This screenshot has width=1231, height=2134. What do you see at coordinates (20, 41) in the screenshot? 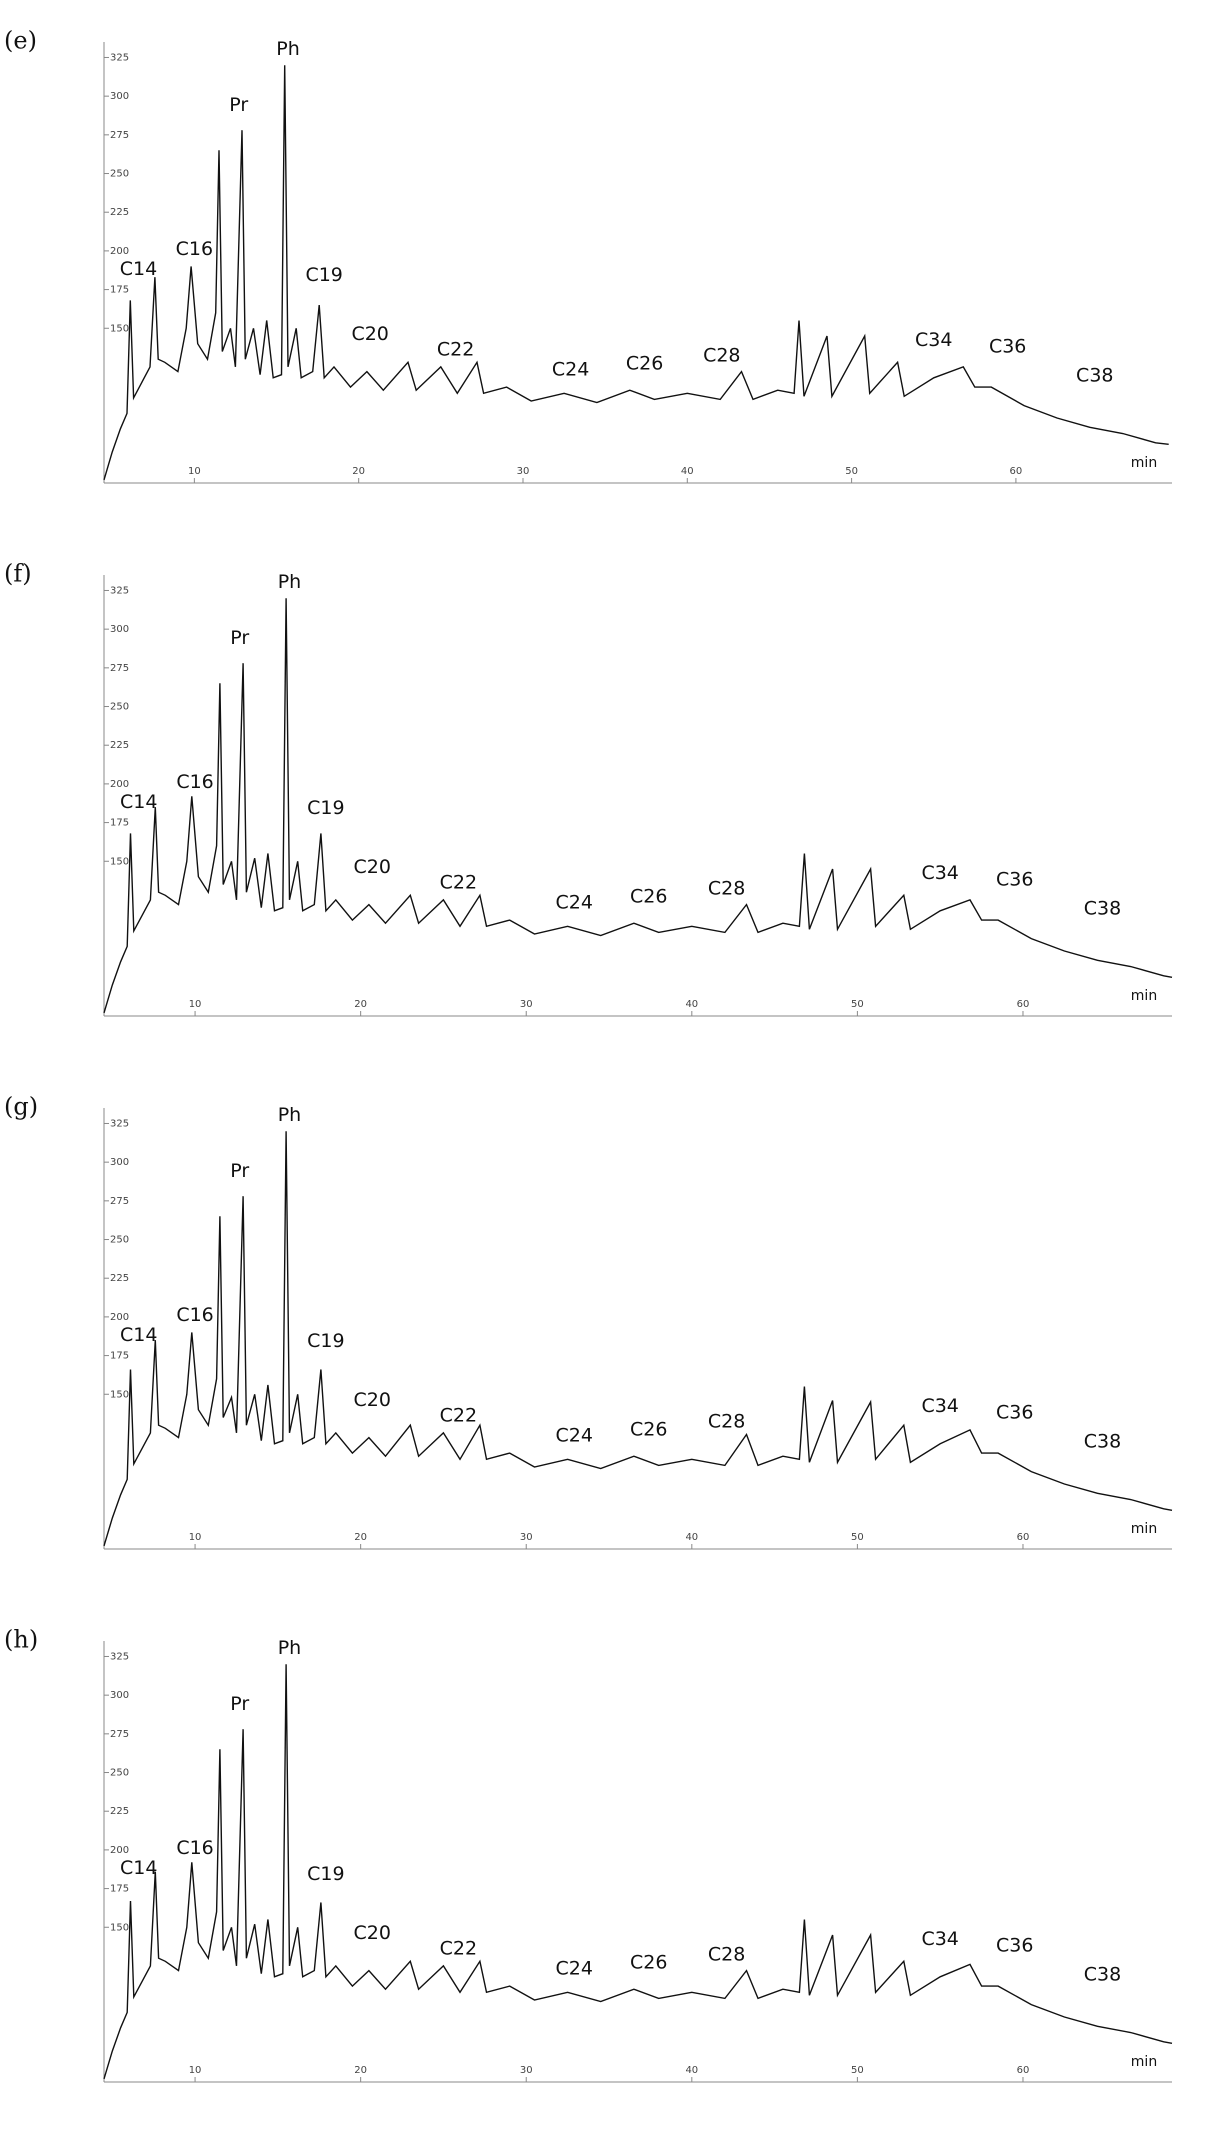
I see `panel-label: (e)` at bounding box center [20, 41].